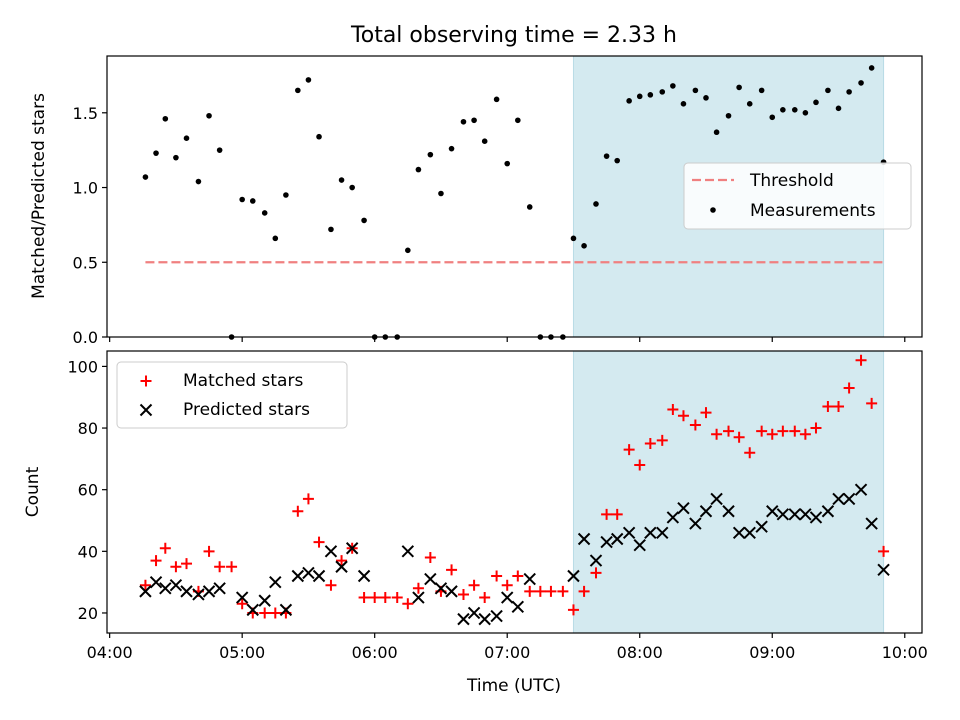 The height and width of the screenshot is (720, 960). I want to click on x-tick-label: 05:00, so click(242, 652).